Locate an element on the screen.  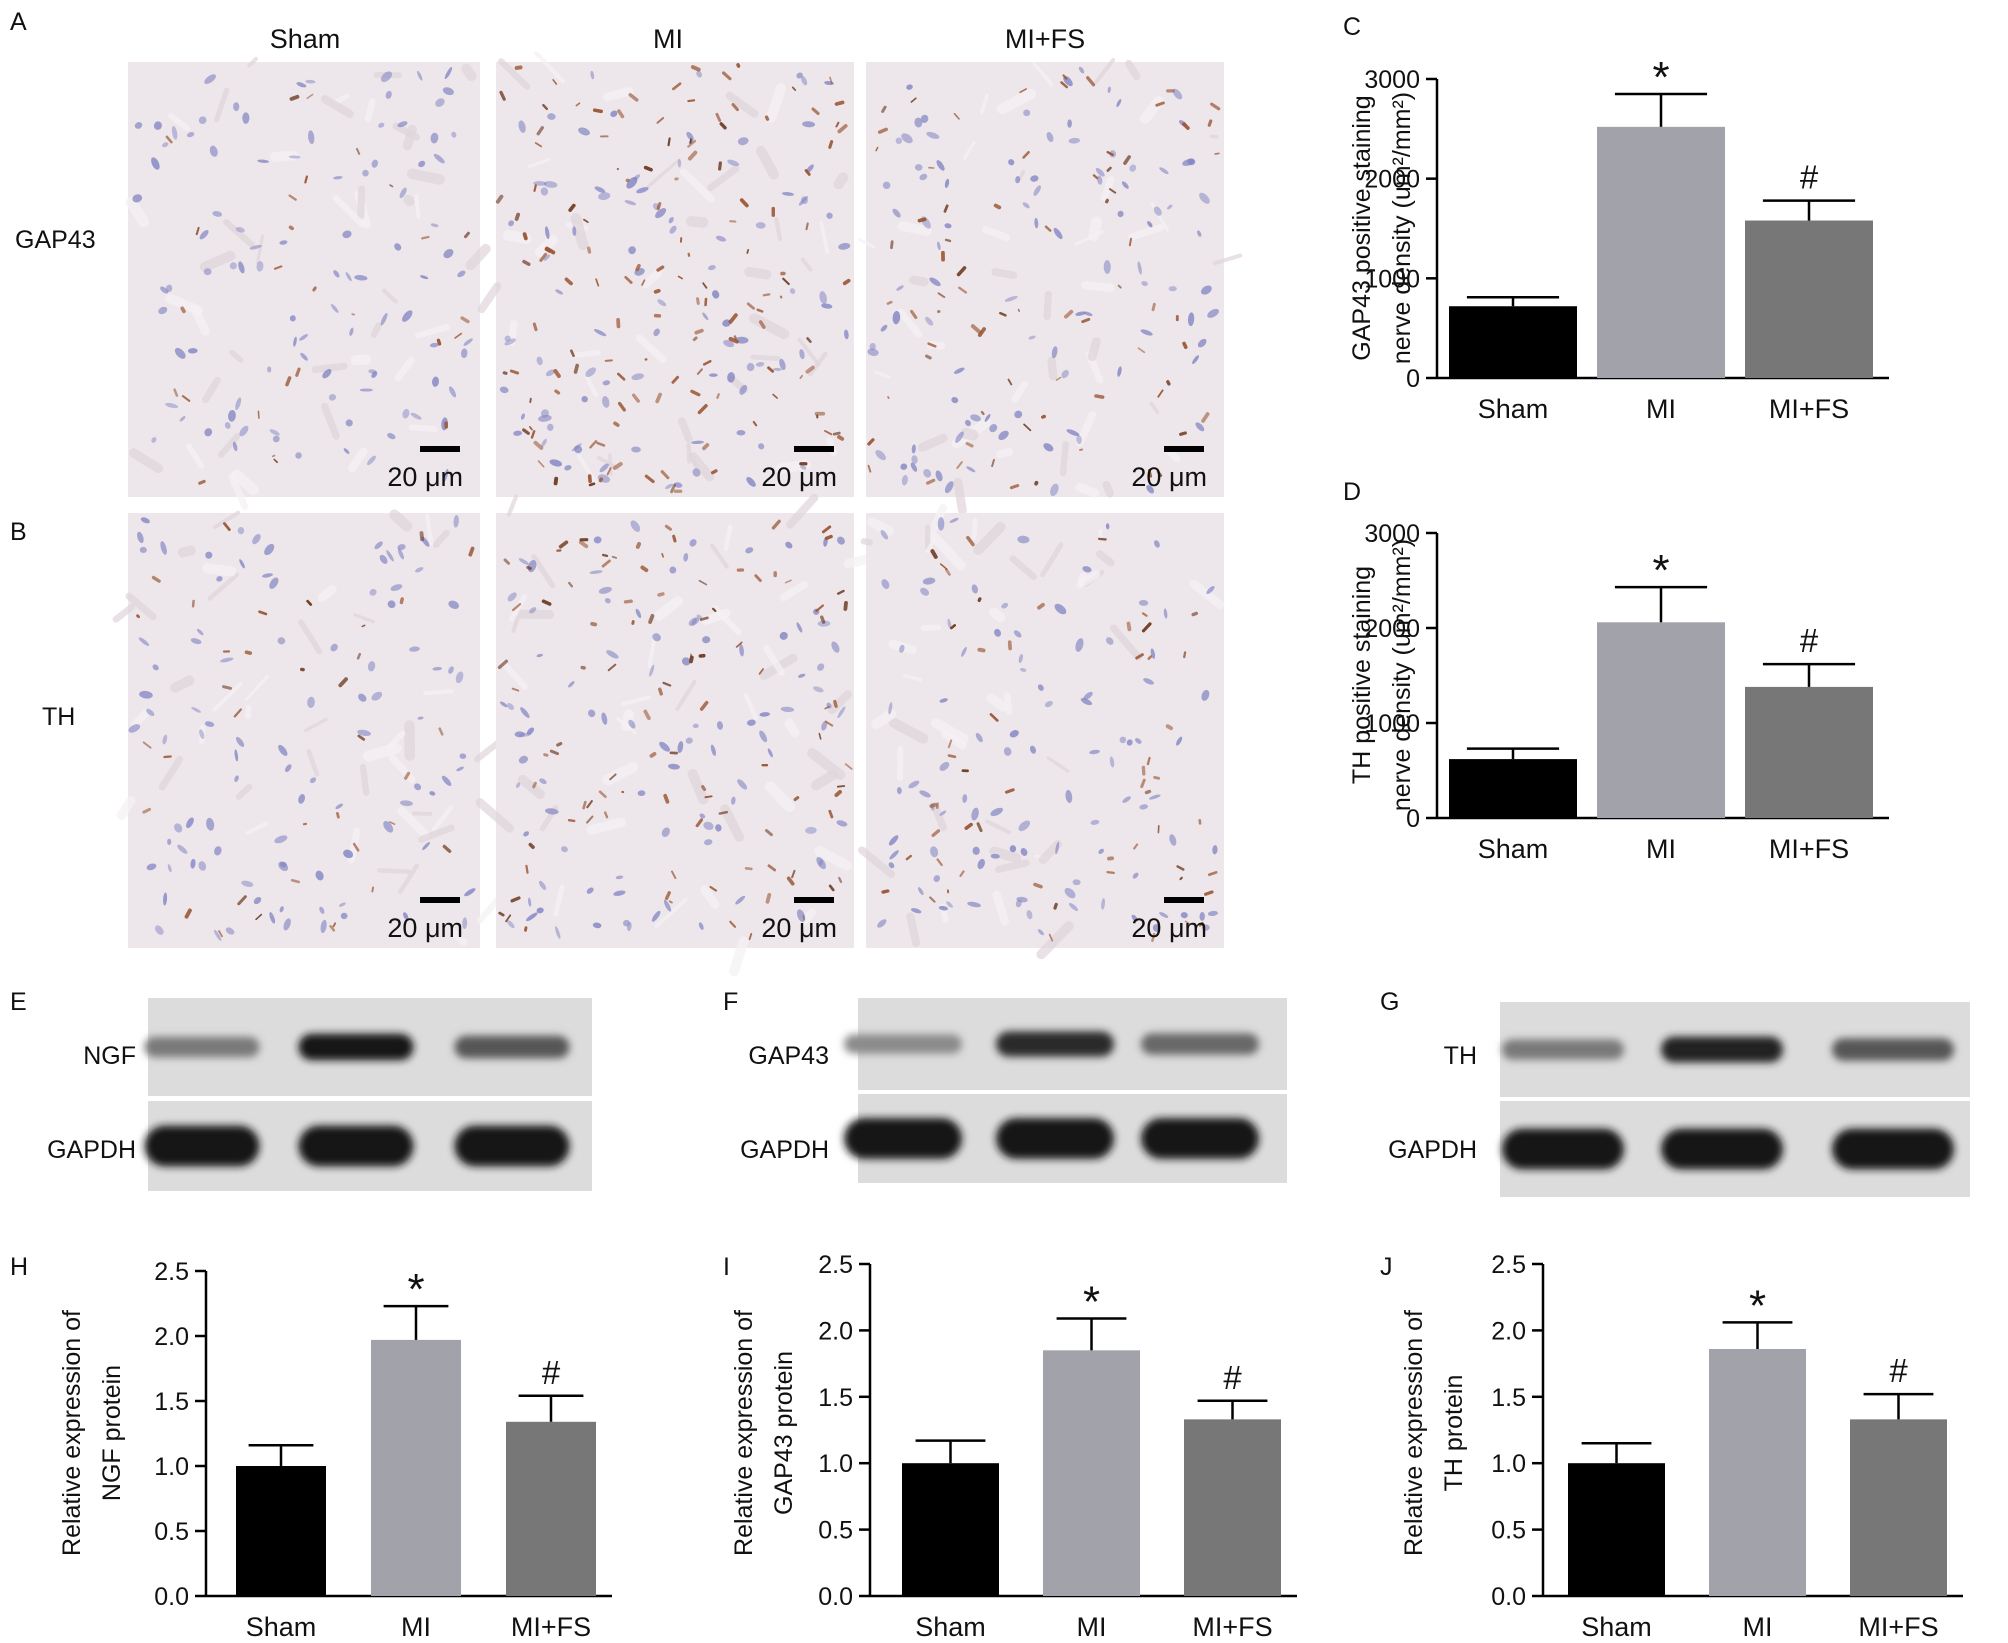
column-header-mi-fs: MI+FS is located at coordinates (1045, 39).